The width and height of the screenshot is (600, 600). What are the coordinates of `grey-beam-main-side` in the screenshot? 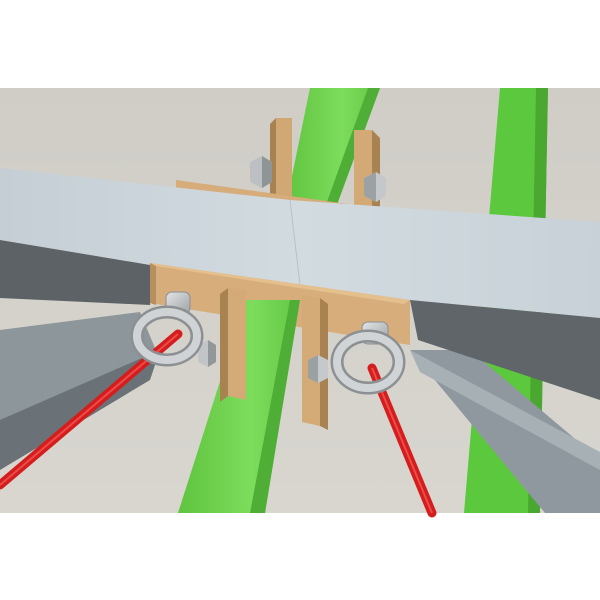 It's located at (75, 272).